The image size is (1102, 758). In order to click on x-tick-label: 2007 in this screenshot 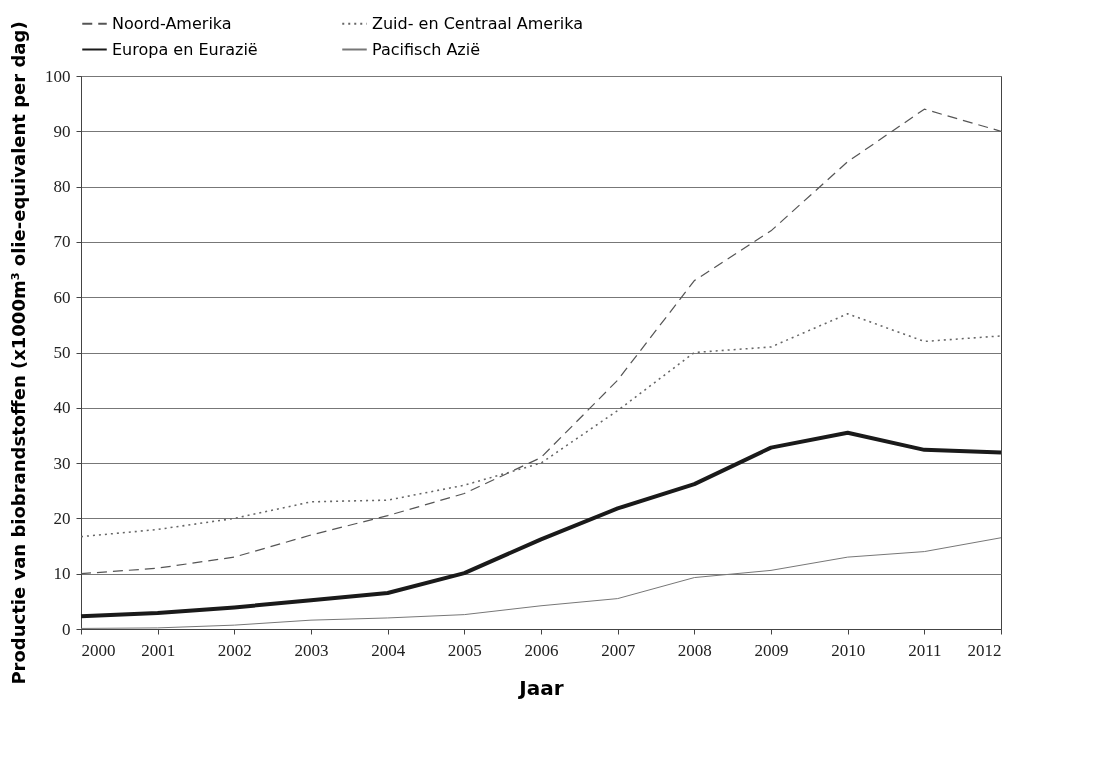, I will do `click(618, 650)`.